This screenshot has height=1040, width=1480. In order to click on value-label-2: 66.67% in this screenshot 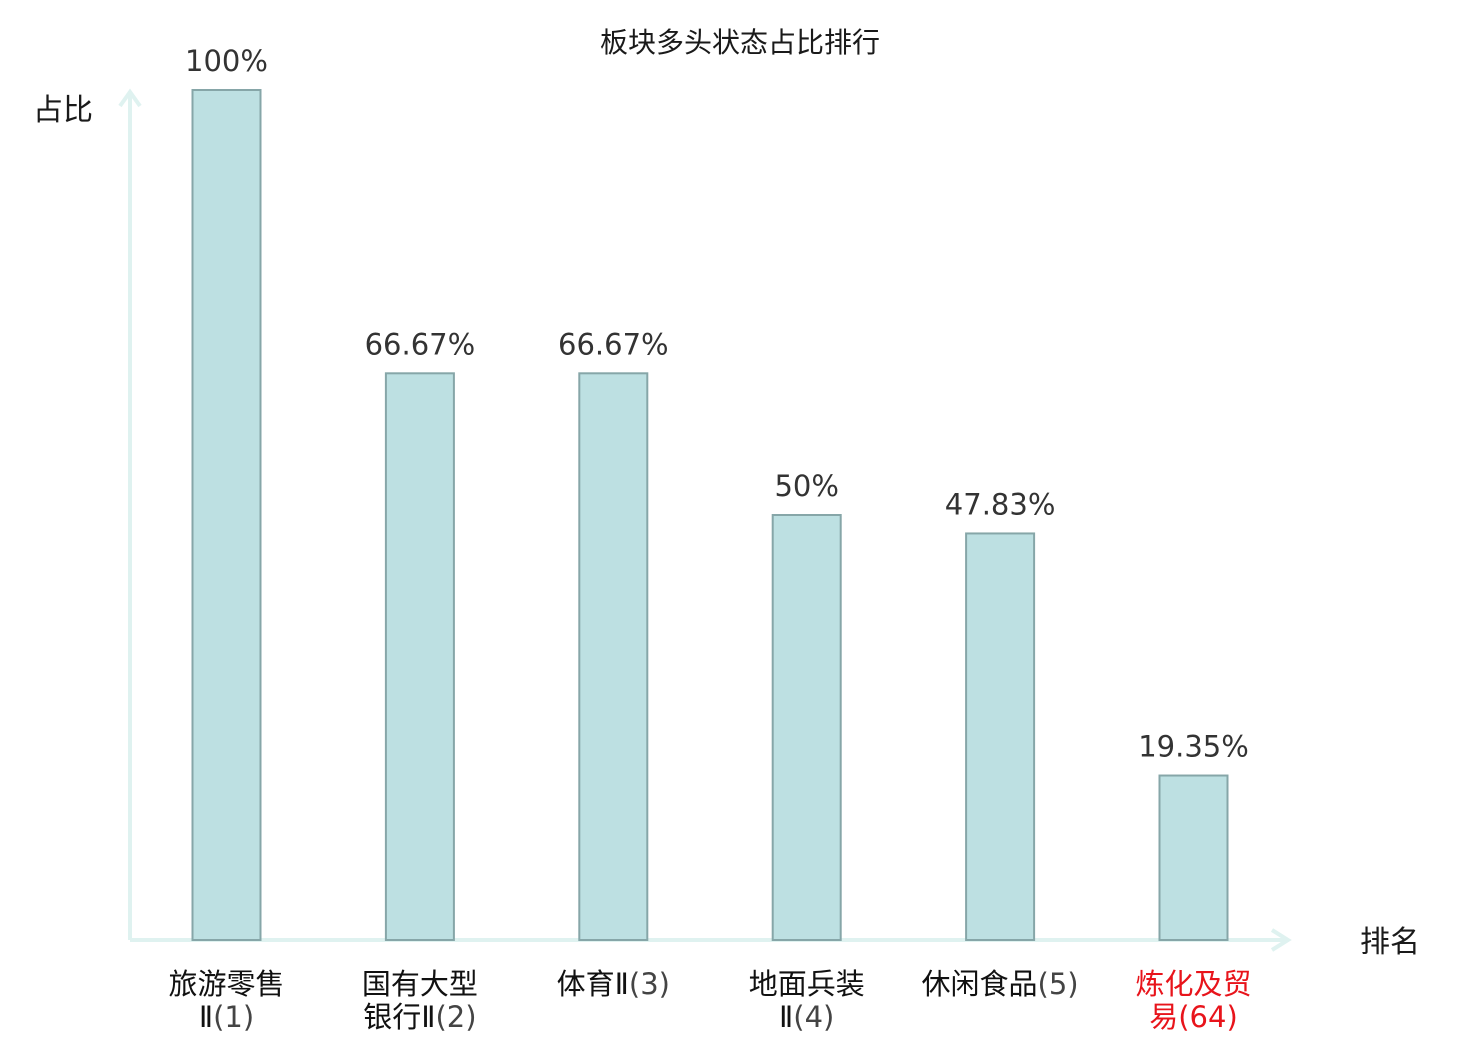, I will do `click(420, 344)`.